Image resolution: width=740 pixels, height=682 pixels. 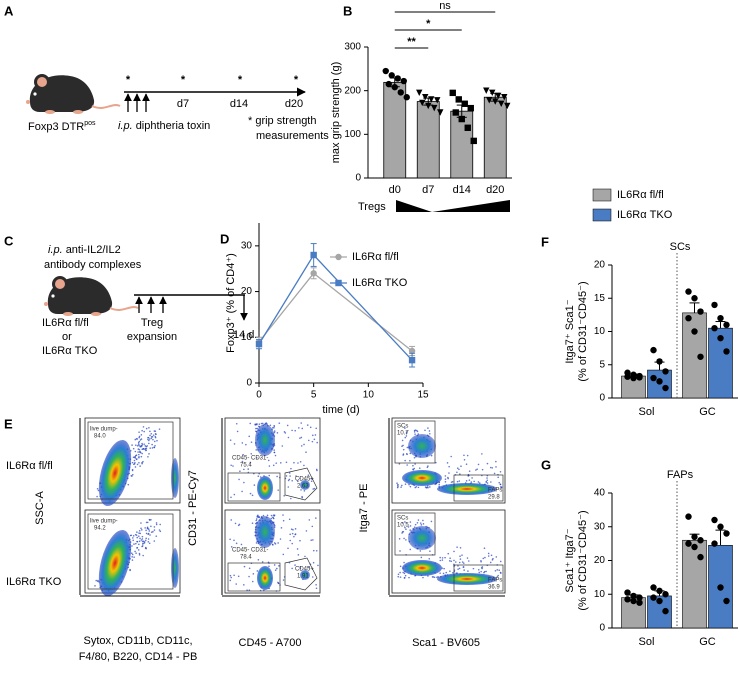 I want to click on gate-name: CD45- CD31-, so click(x=250, y=551).